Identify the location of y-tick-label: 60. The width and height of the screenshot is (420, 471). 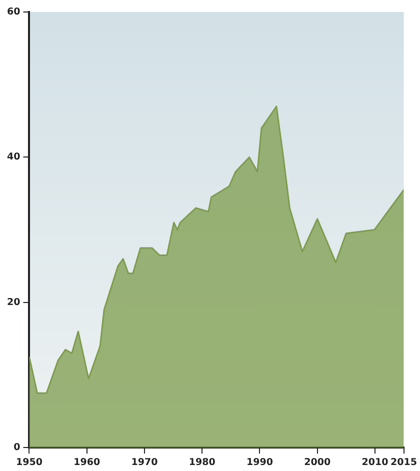
(13, 12).